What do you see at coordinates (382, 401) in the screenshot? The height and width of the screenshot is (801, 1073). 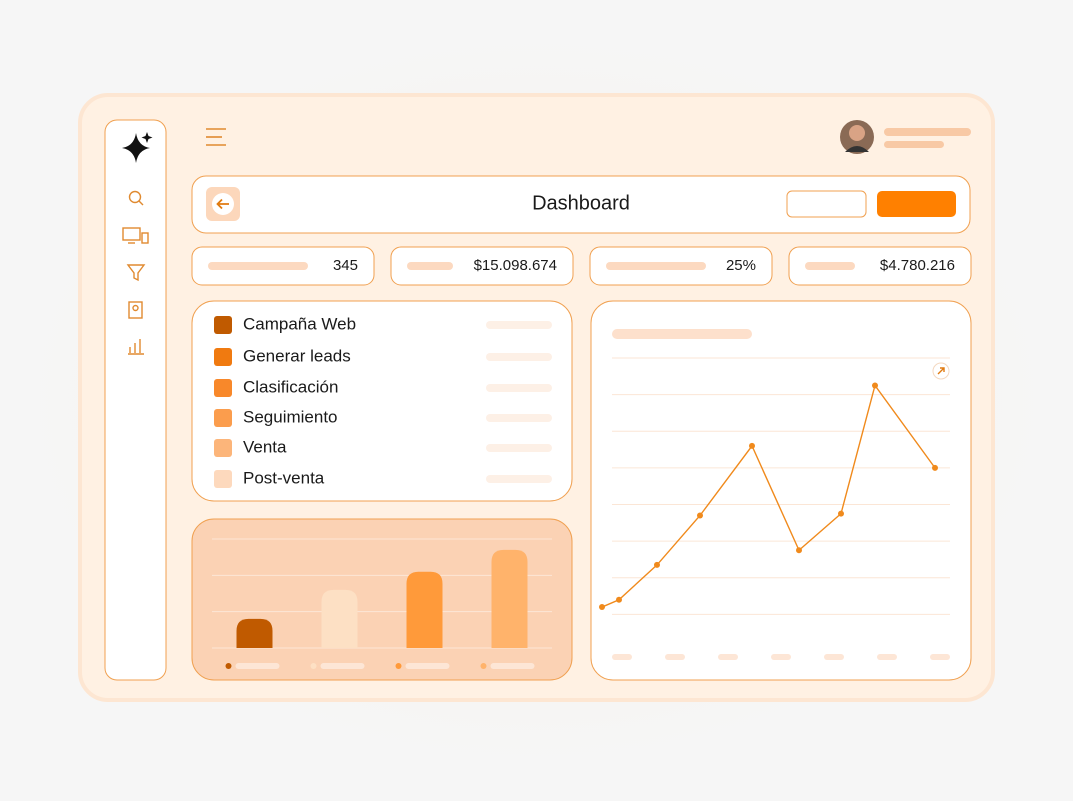 I see `steps-card` at bounding box center [382, 401].